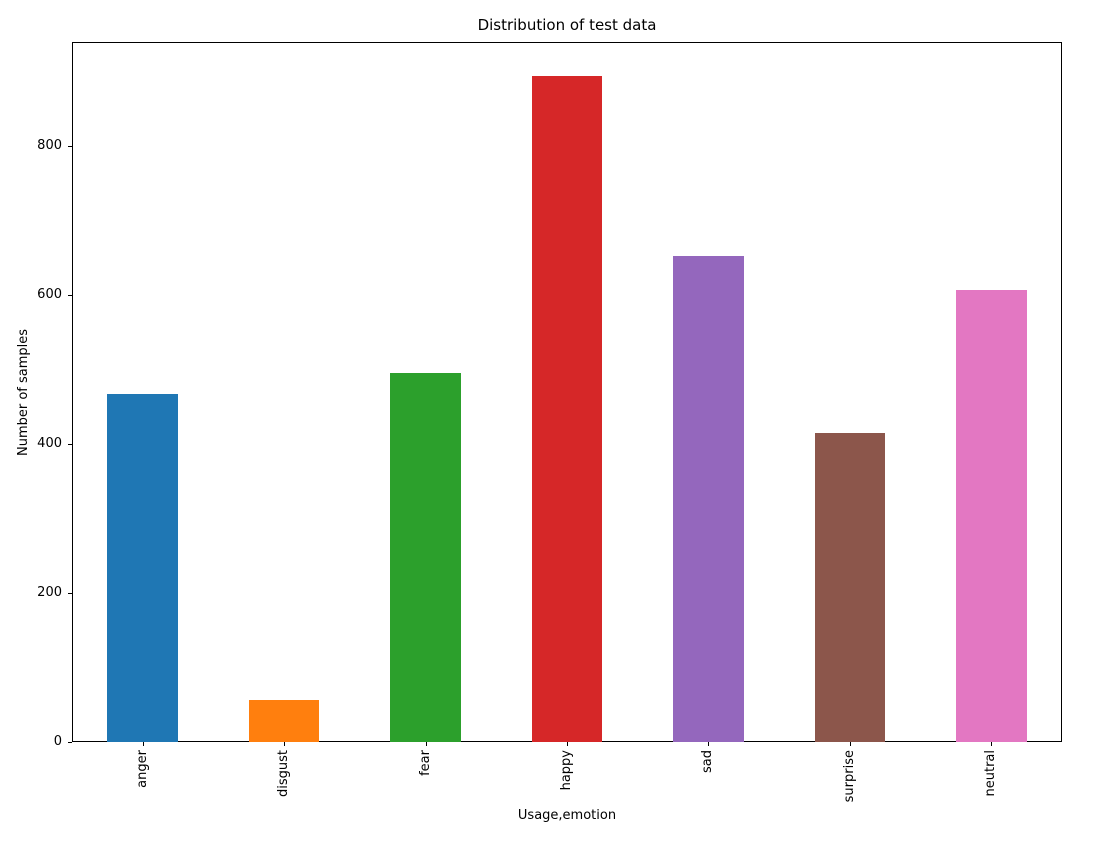  Describe the element at coordinates (708, 761) in the screenshot. I see `x-tick-label: sad` at that location.